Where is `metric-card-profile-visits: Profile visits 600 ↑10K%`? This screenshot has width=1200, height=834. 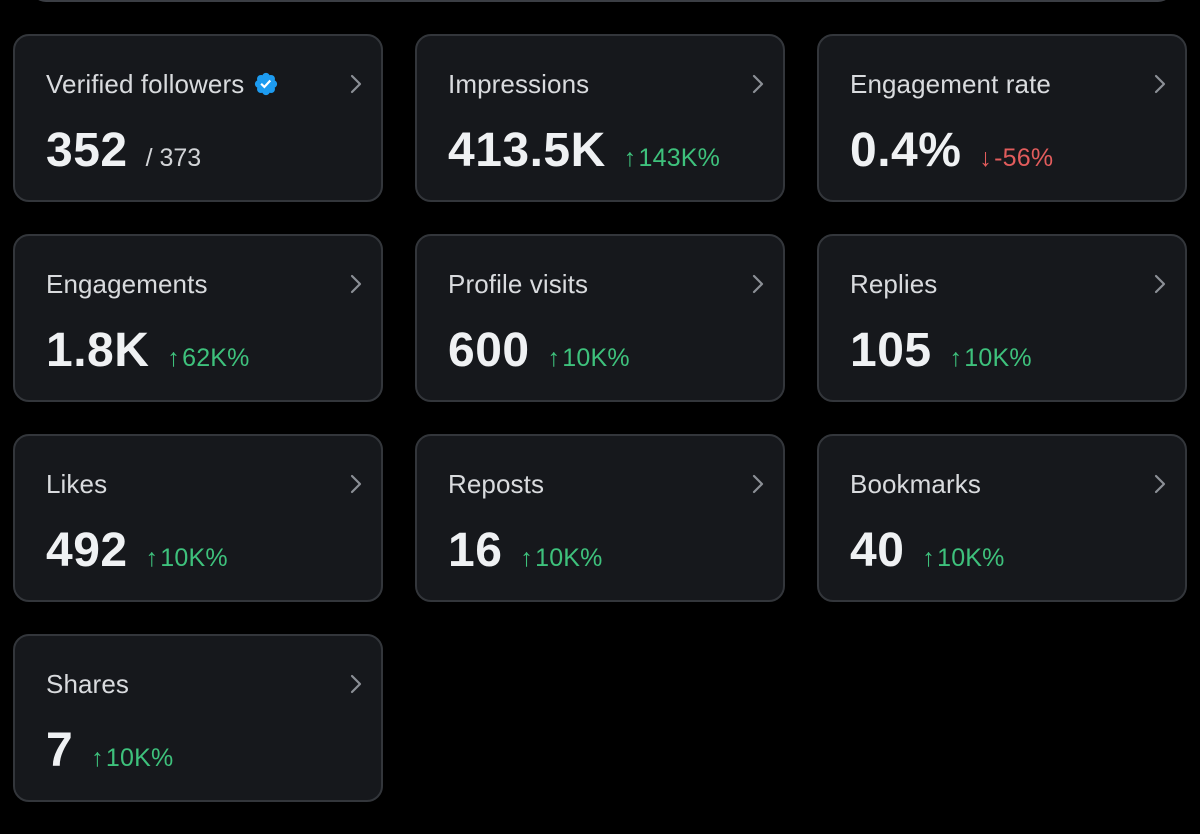 metric-card-profile-visits: Profile visits 600 ↑10K% is located at coordinates (600, 318).